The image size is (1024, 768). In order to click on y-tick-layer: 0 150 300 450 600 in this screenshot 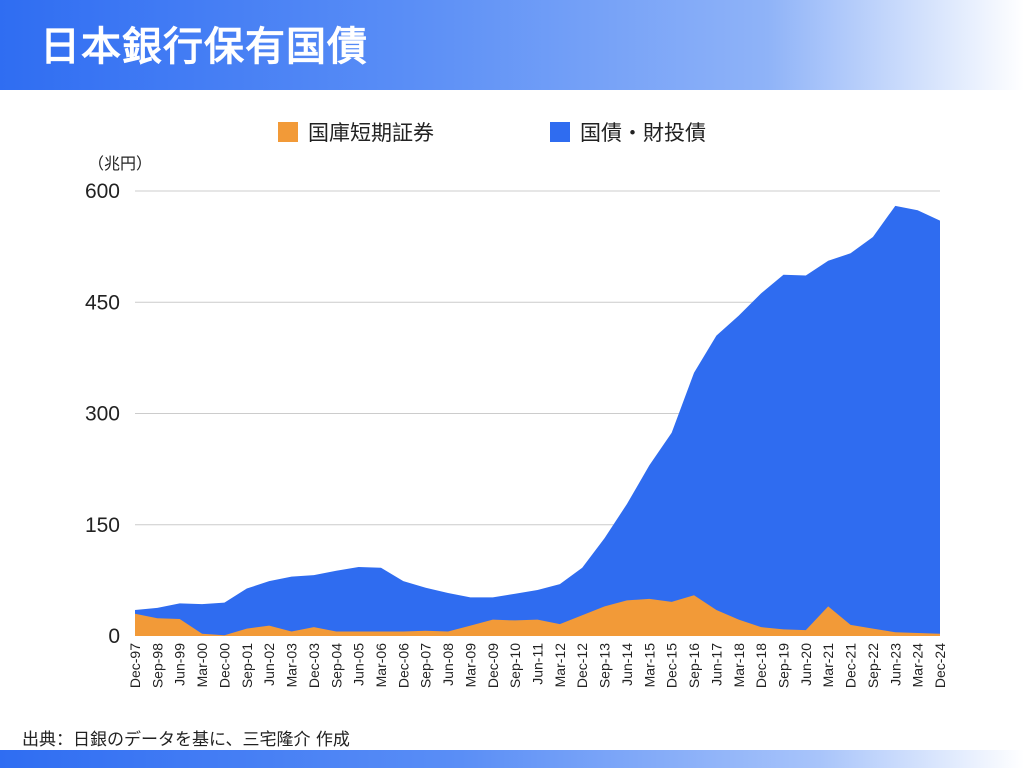, I will do `click(102, 414)`.